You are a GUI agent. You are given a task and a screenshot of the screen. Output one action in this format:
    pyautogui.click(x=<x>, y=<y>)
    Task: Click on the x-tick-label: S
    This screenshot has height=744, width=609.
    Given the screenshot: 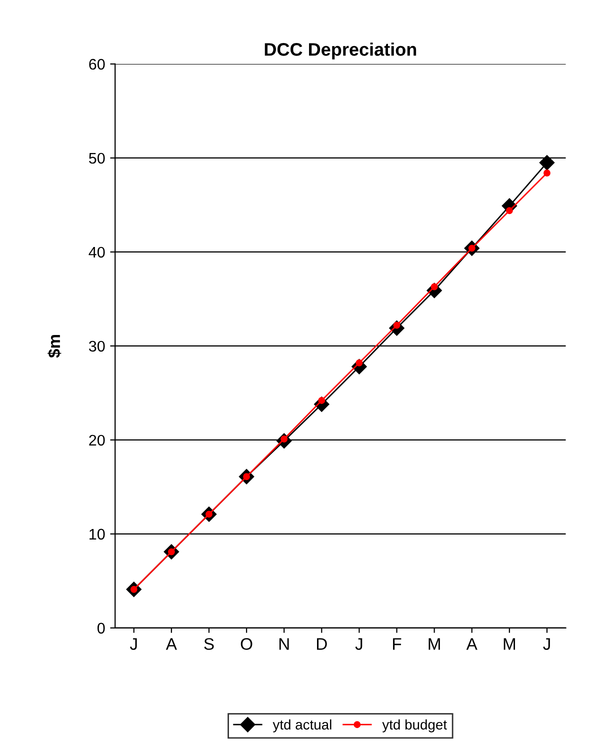 What is the action you would take?
    pyautogui.click(x=209, y=644)
    